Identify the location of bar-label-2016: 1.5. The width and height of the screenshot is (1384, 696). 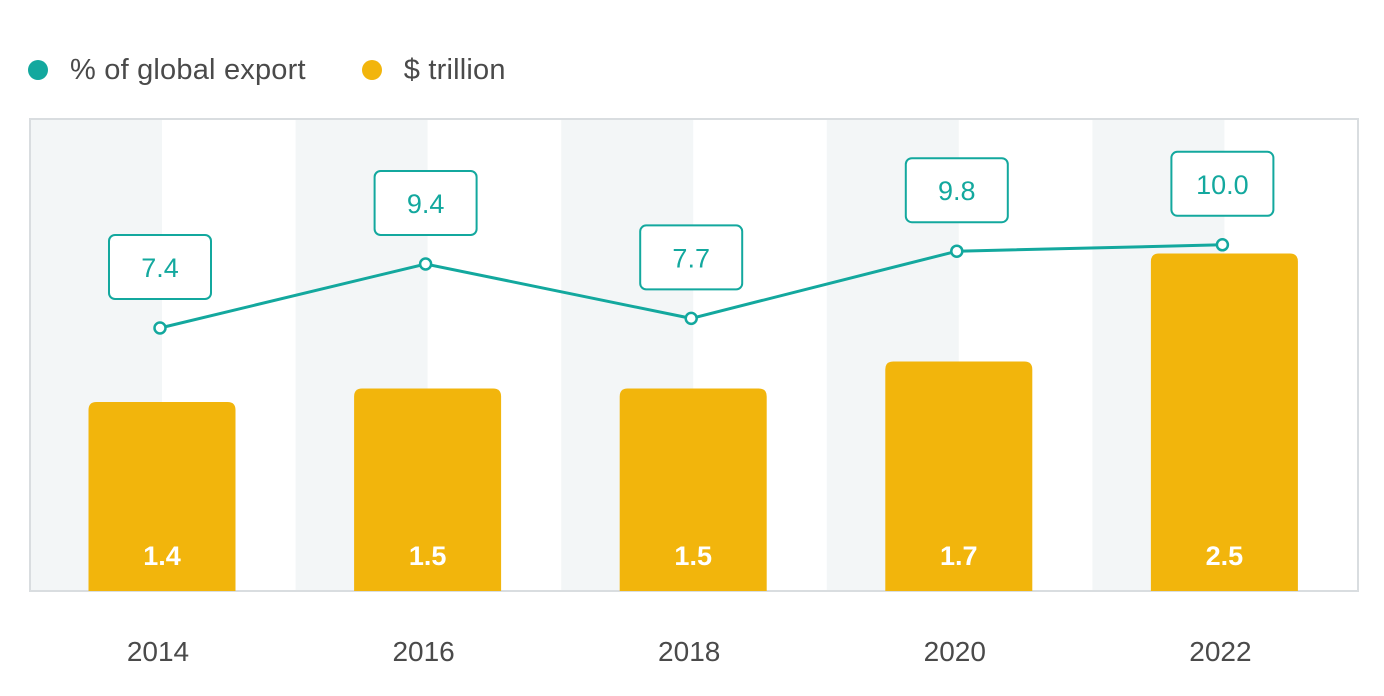
(428, 556).